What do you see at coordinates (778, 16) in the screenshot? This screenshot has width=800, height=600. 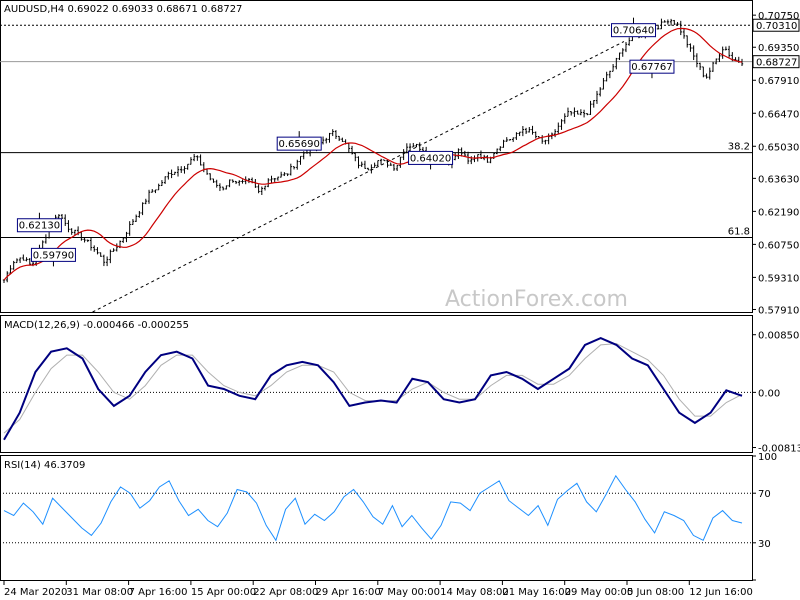 I see `price-tick-label: 0.70750` at bounding box center [778, 16].